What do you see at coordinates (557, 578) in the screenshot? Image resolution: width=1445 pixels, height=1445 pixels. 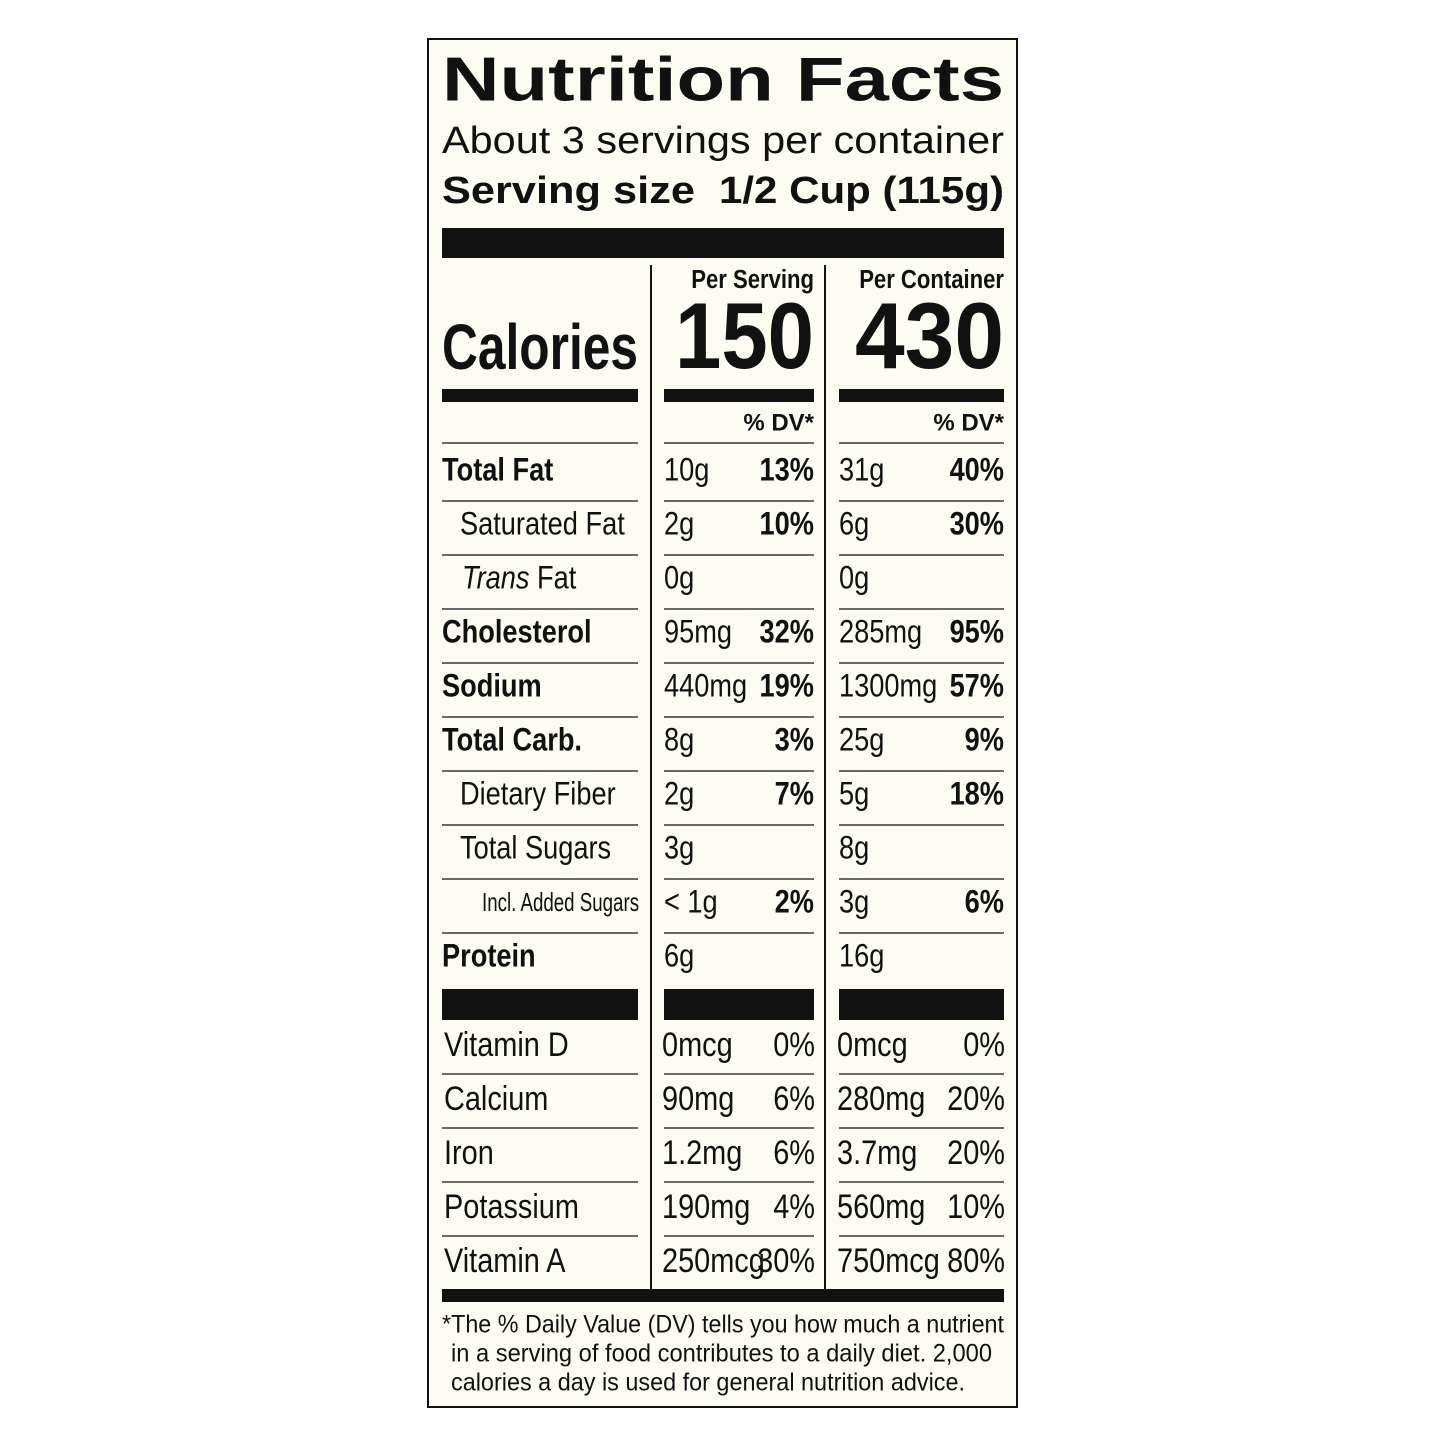 I see `label-part: Fat` at bounding box center [557, 578].